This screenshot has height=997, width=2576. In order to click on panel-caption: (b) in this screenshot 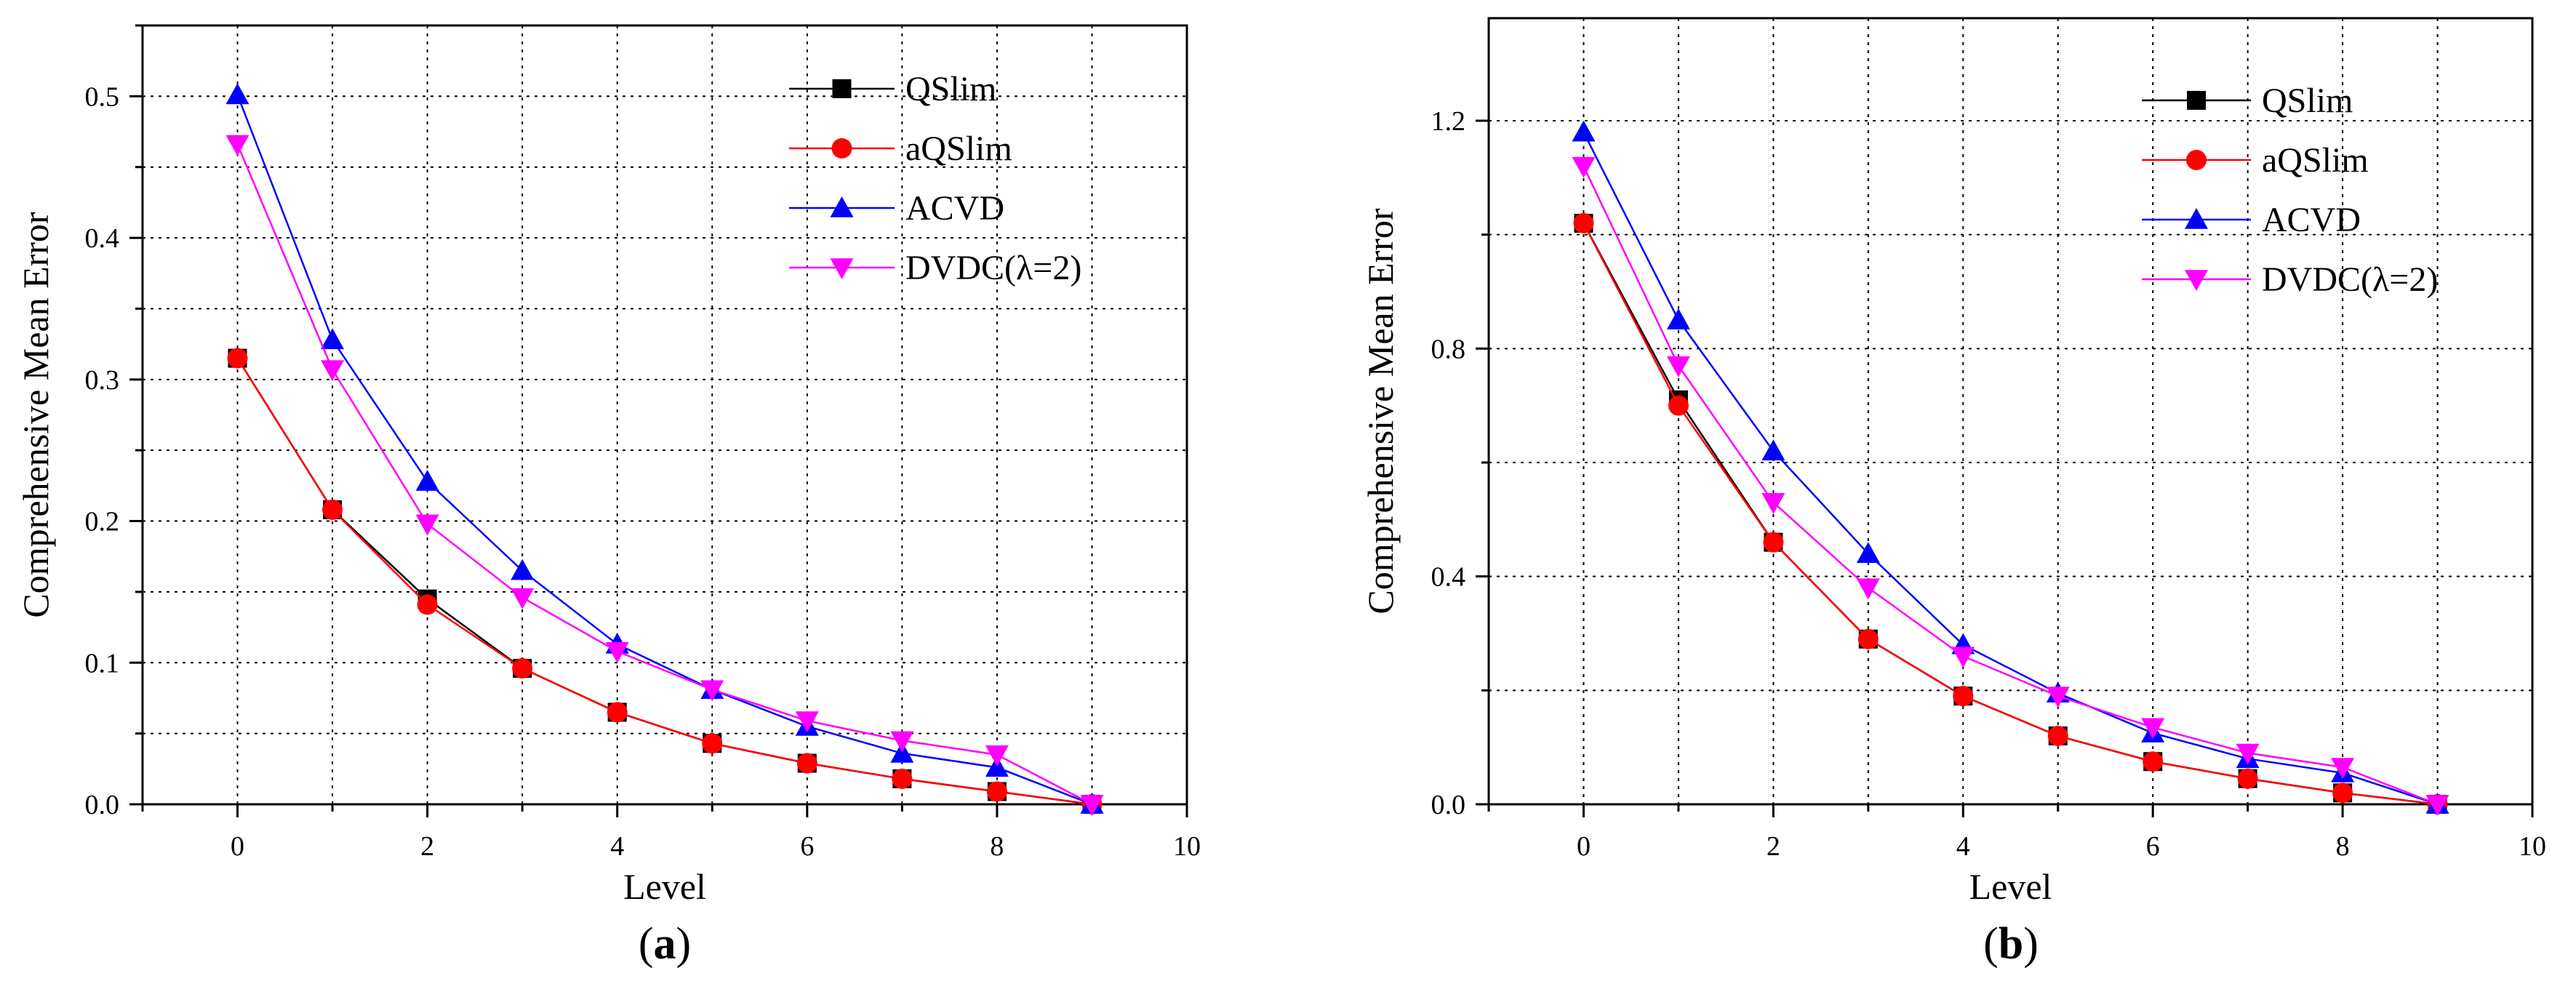, I will do `click(2011, 944)`.